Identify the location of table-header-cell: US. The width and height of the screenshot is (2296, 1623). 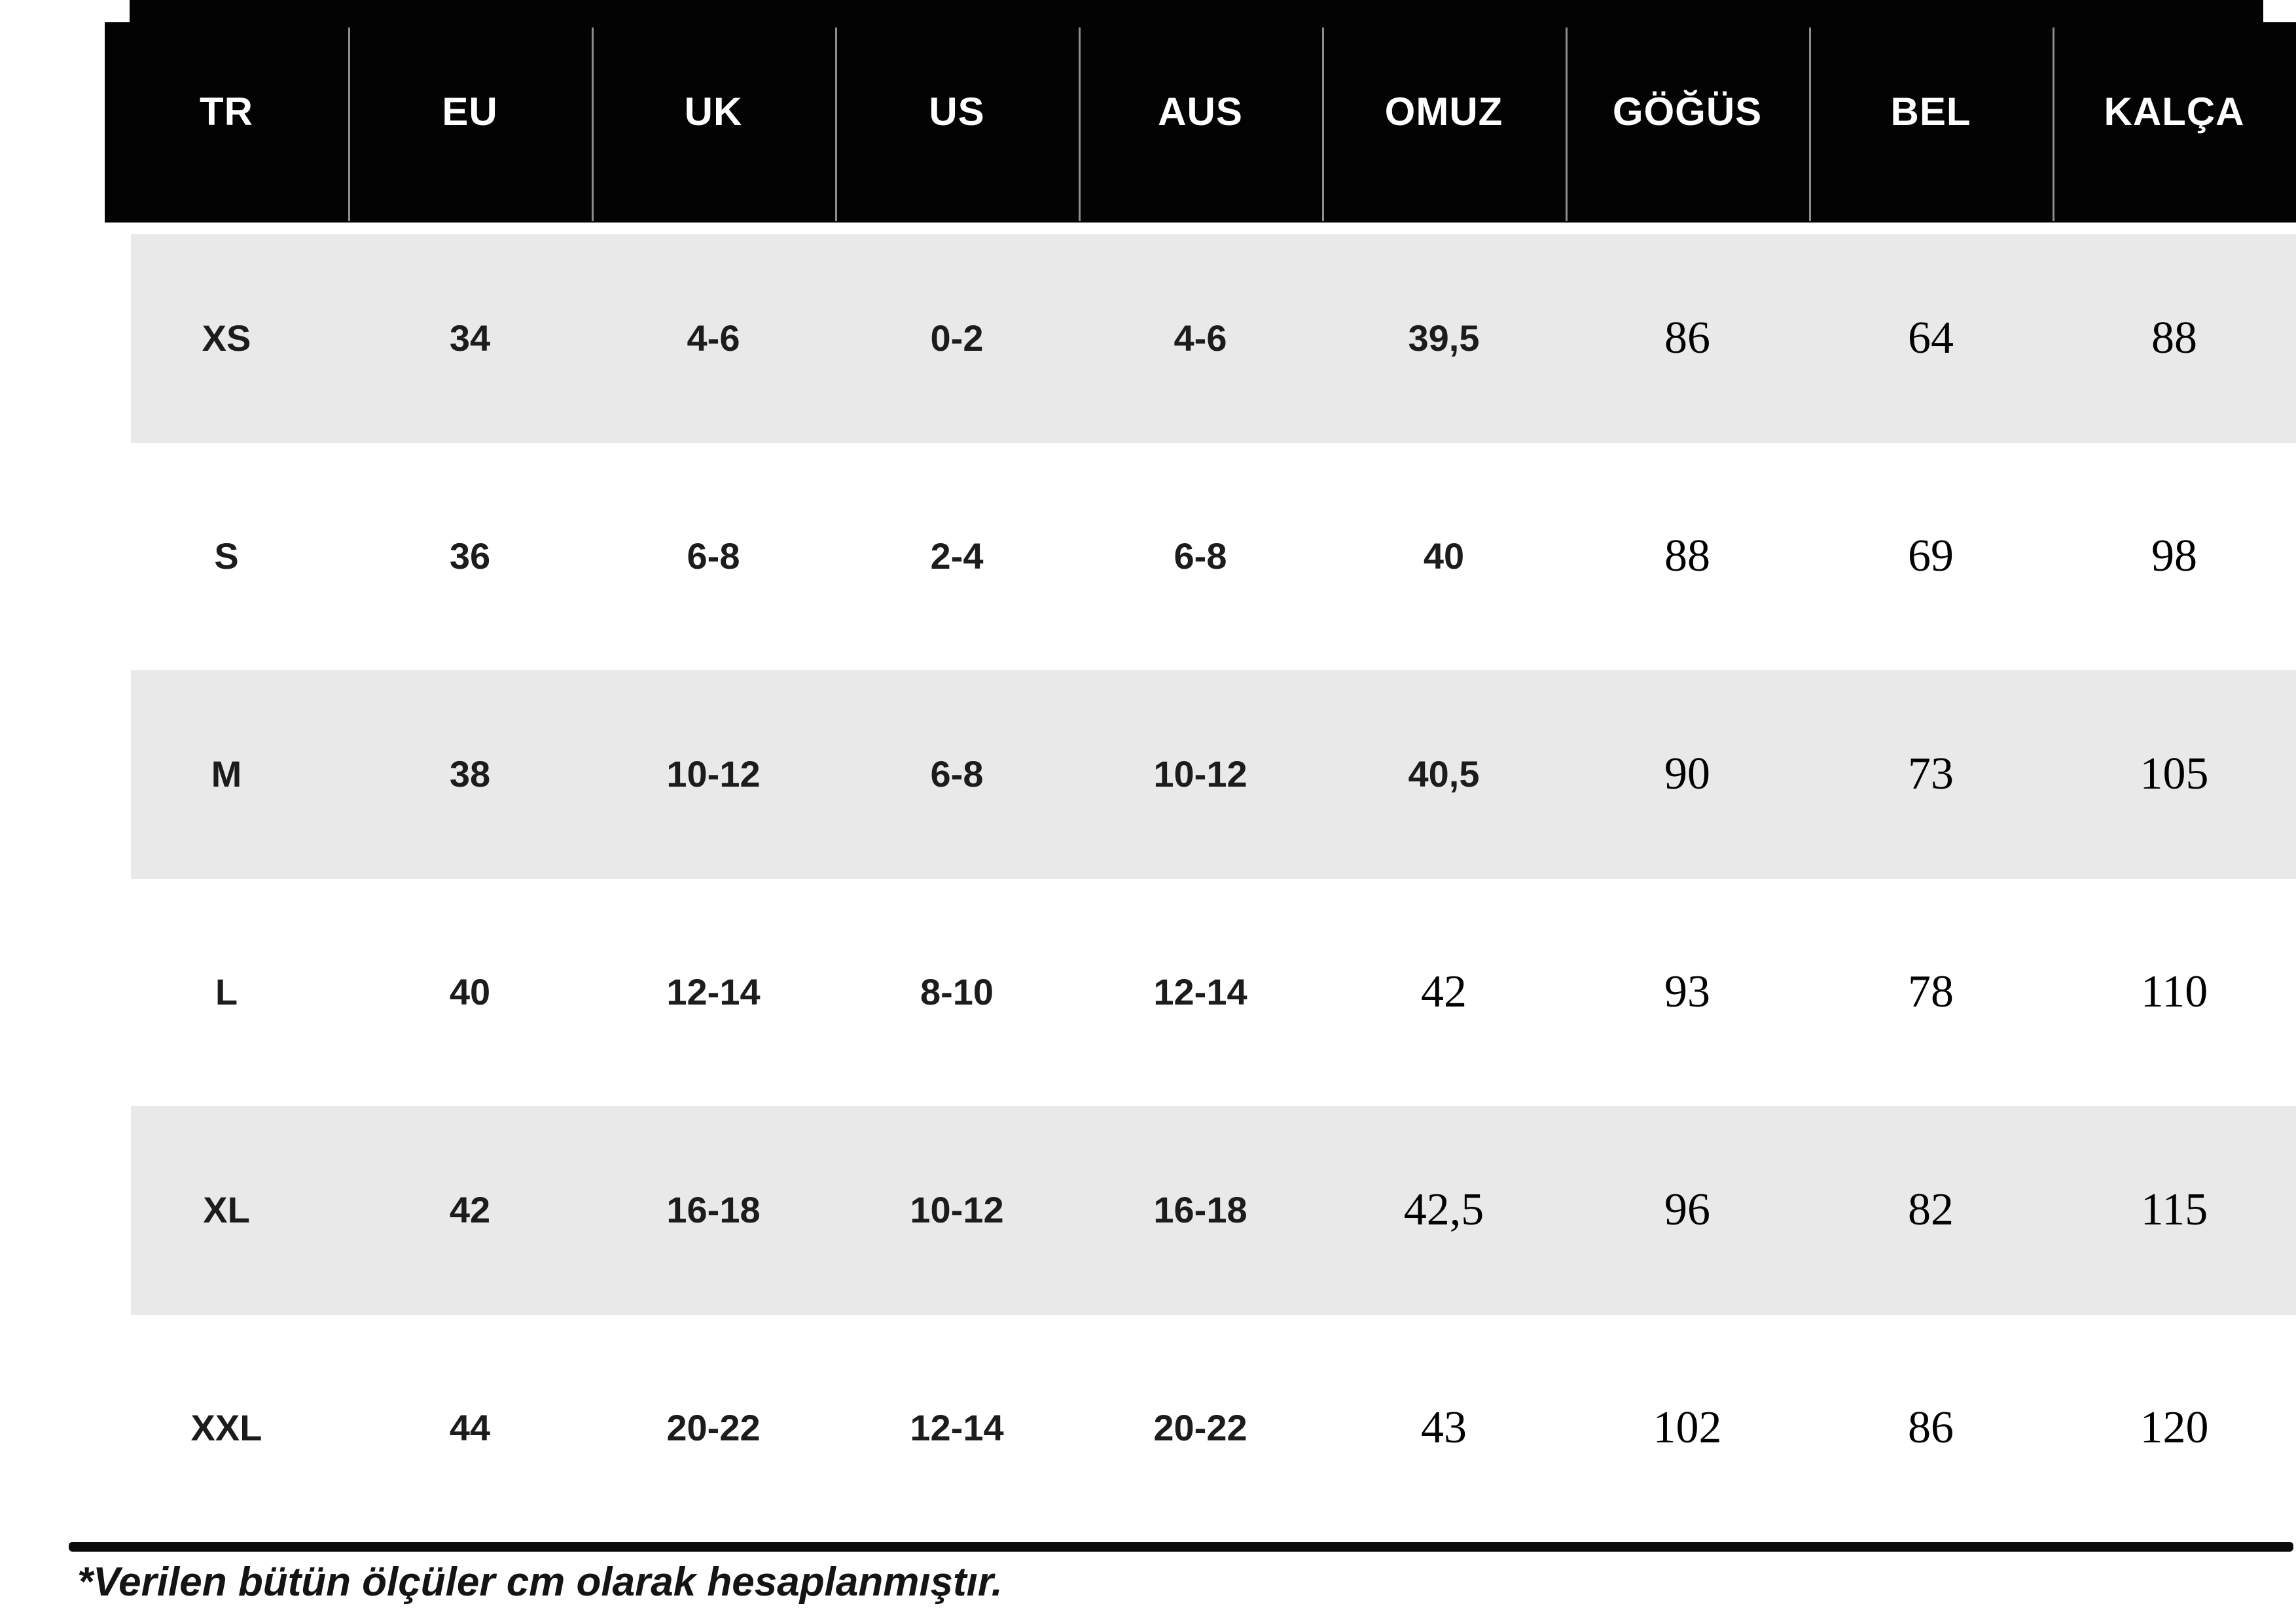
(957, 111).